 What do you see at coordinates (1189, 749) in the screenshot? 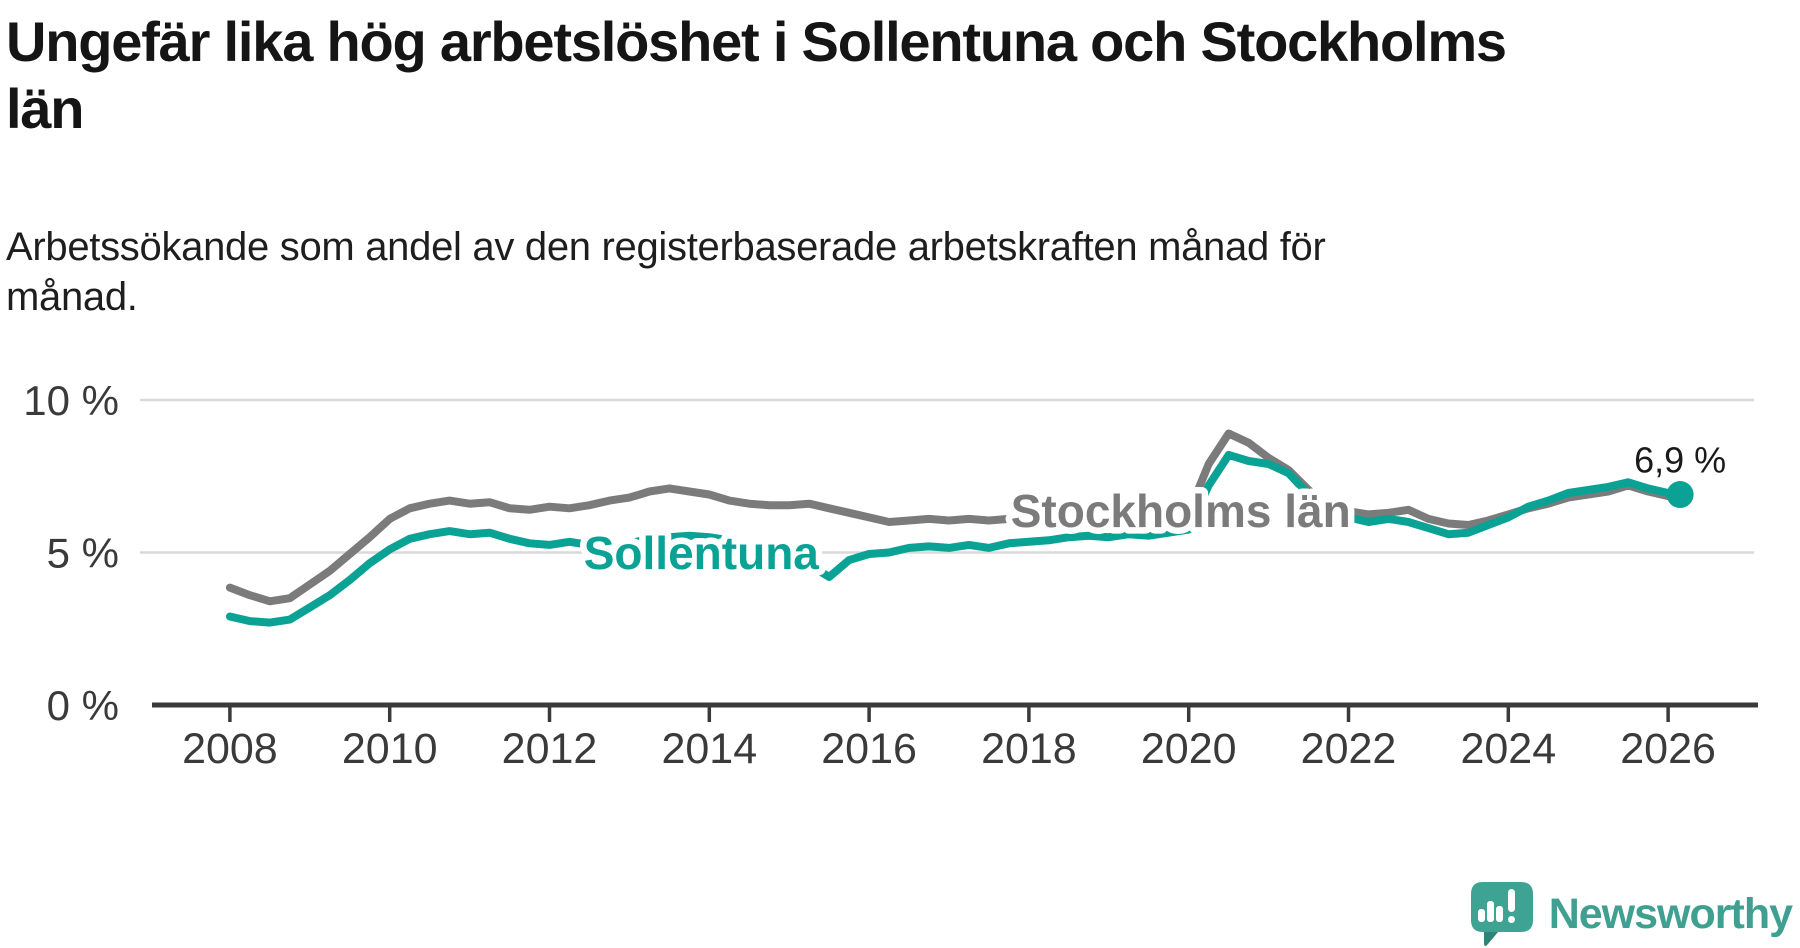
I see `x-axis-label-2020: 2020` at bounding box center [1189, 749].